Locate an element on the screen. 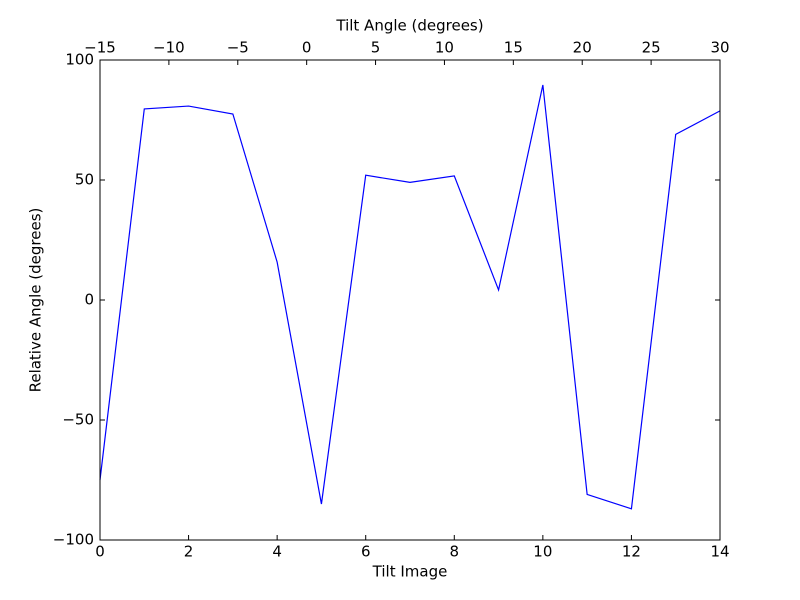  x2-tick-label: −5 is located at coordinates (238, 48).